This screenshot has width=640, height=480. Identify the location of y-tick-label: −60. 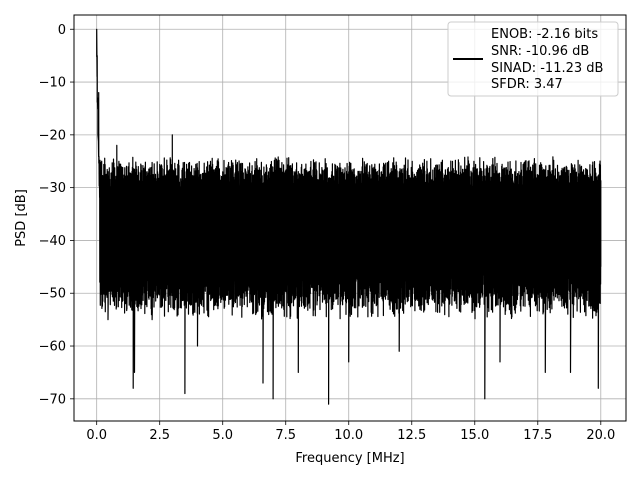
(52, 347).